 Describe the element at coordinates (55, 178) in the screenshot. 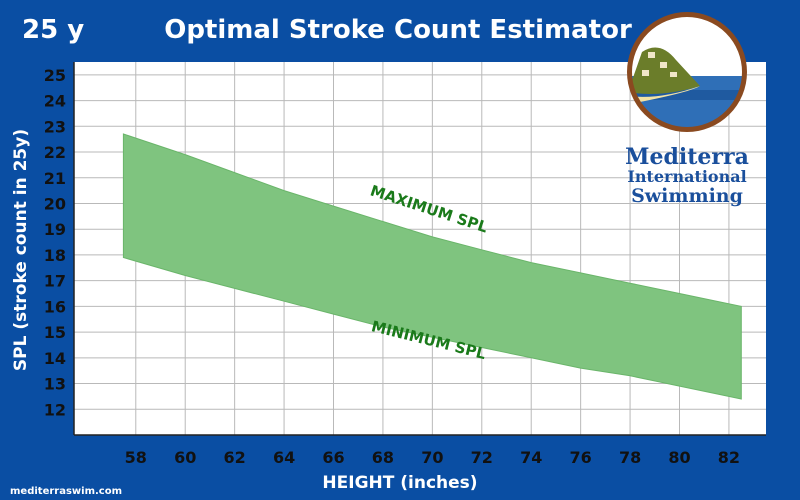

I see `y-tick-label-9: 21` at that location.